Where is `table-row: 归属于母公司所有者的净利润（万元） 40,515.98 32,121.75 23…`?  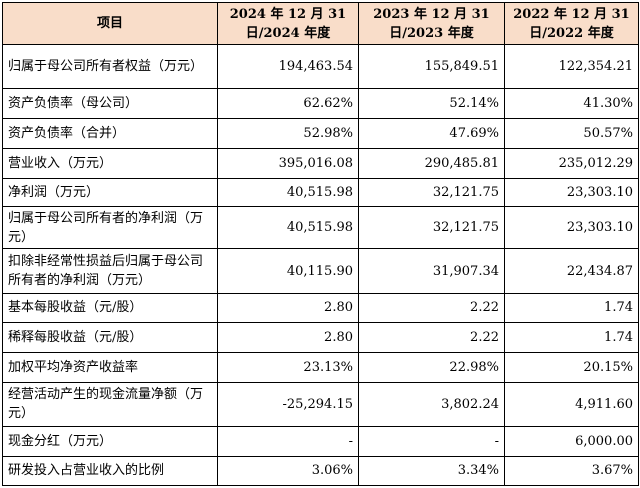
table-row: 归属于母公司所有者的净利润（万元） 40,515.98 32,121.75 23… is located at coordinates (320, 227).